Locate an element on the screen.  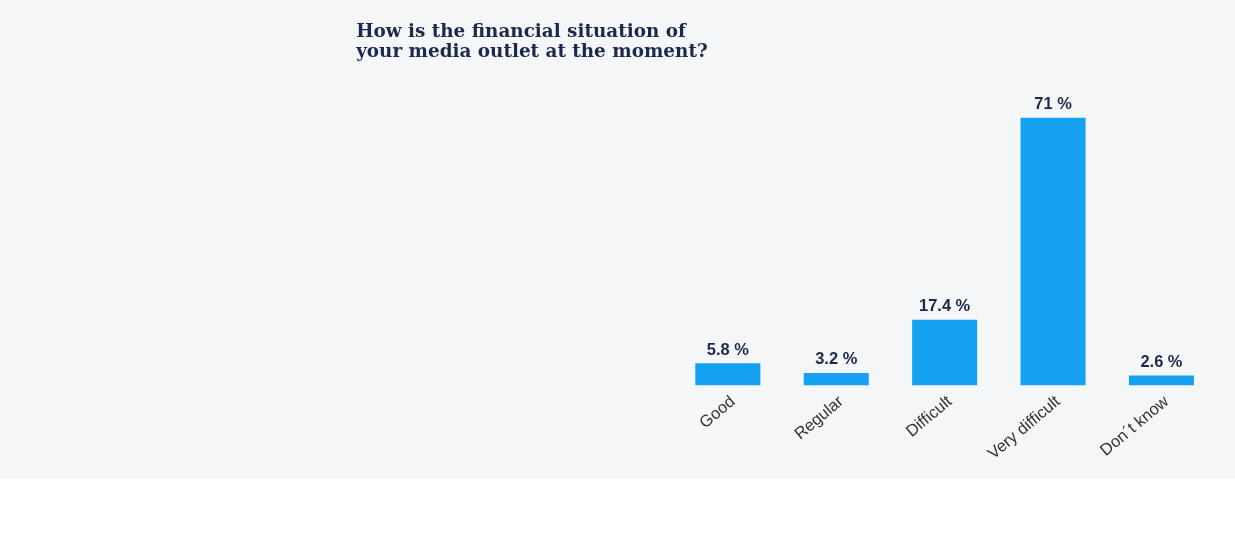
data-label: 2.6 % is located at coordinates (1161, 360).